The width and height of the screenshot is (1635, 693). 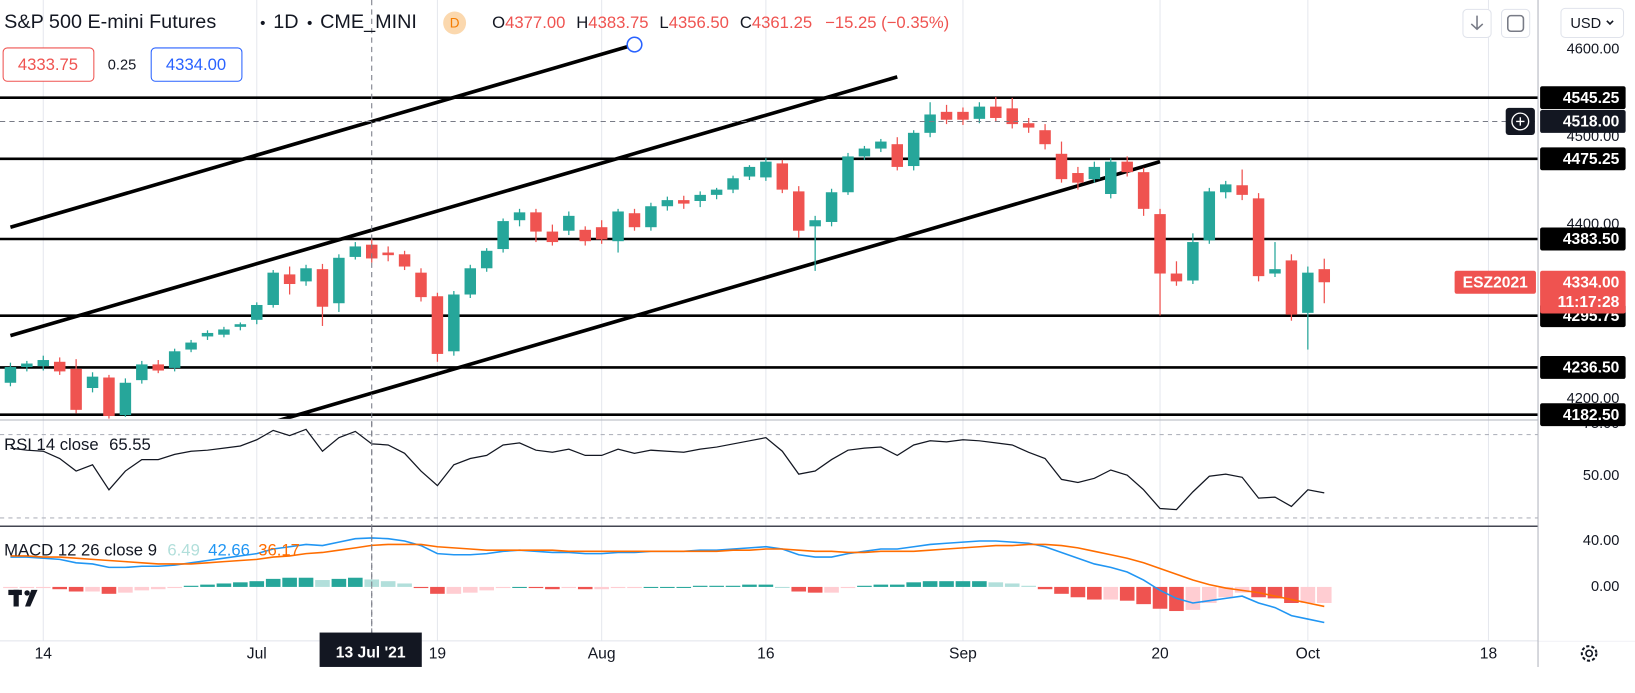 What do you see at coordinates (1591, 368) in the screenshot?
I see `price-label: 4236.50` at bounding box center [1591, 368].